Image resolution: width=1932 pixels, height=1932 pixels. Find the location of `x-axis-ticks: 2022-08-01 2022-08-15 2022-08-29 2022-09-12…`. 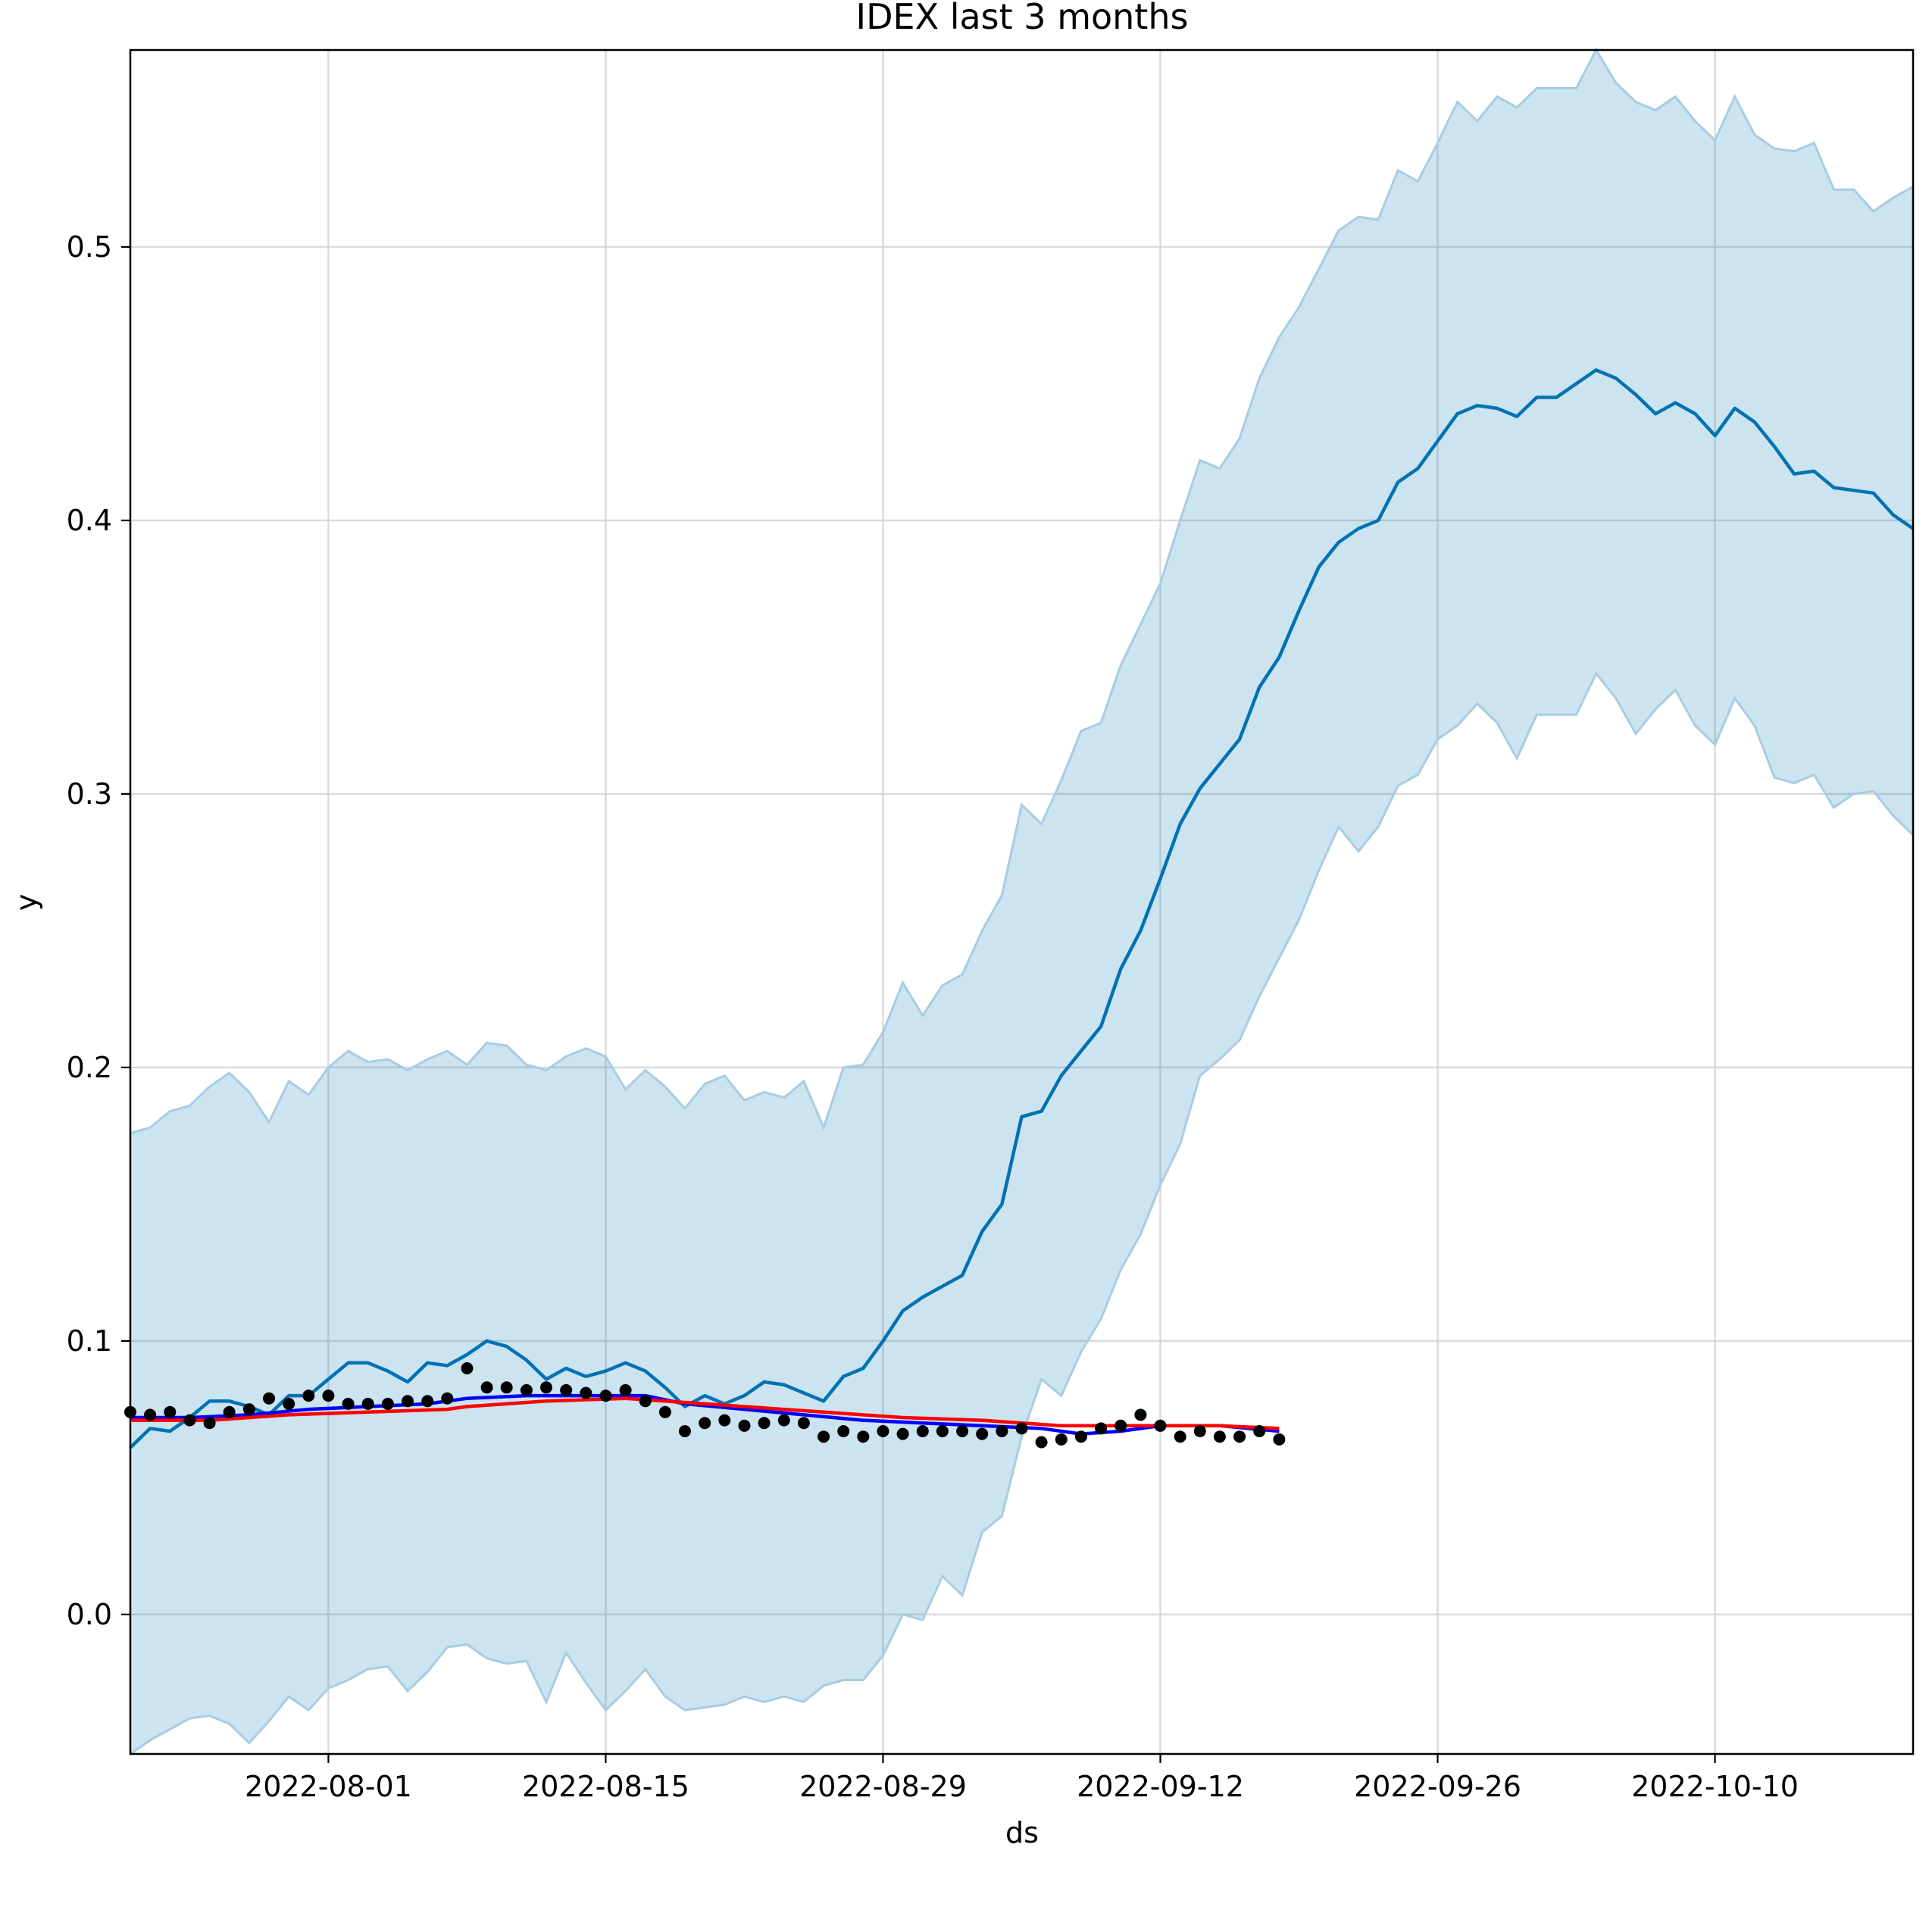

x-axis-ticks: 2022-08-01 2022-08-15 2022-08-29 2022-09-12… is located at coordinates (1022, 1778).